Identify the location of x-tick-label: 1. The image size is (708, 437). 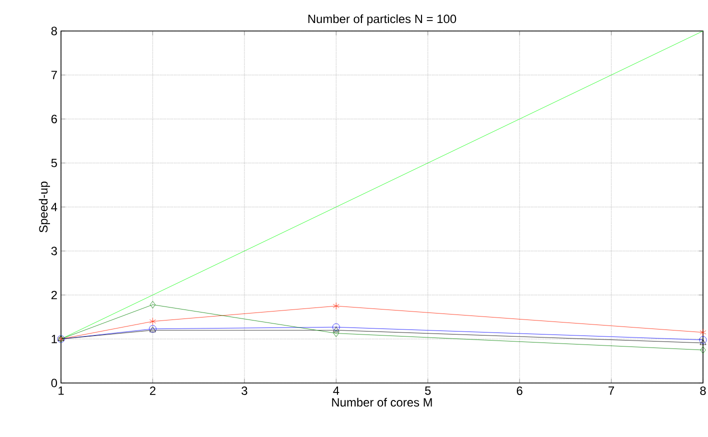
(61, 390).